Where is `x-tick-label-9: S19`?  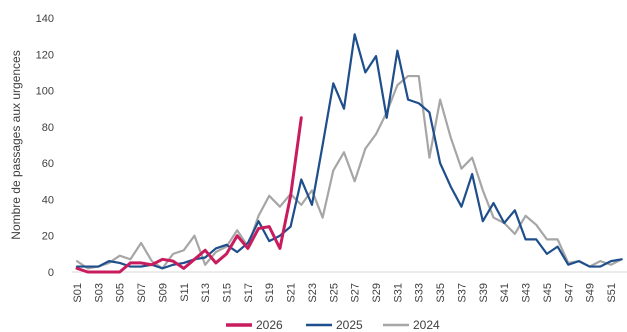
x-tick-label-9: S19 is located at coordinates (270, 293).